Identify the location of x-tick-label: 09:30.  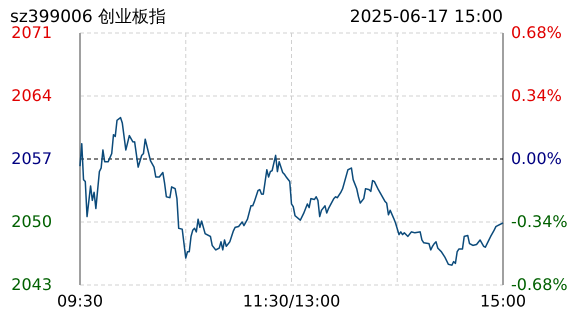
(80, 300).